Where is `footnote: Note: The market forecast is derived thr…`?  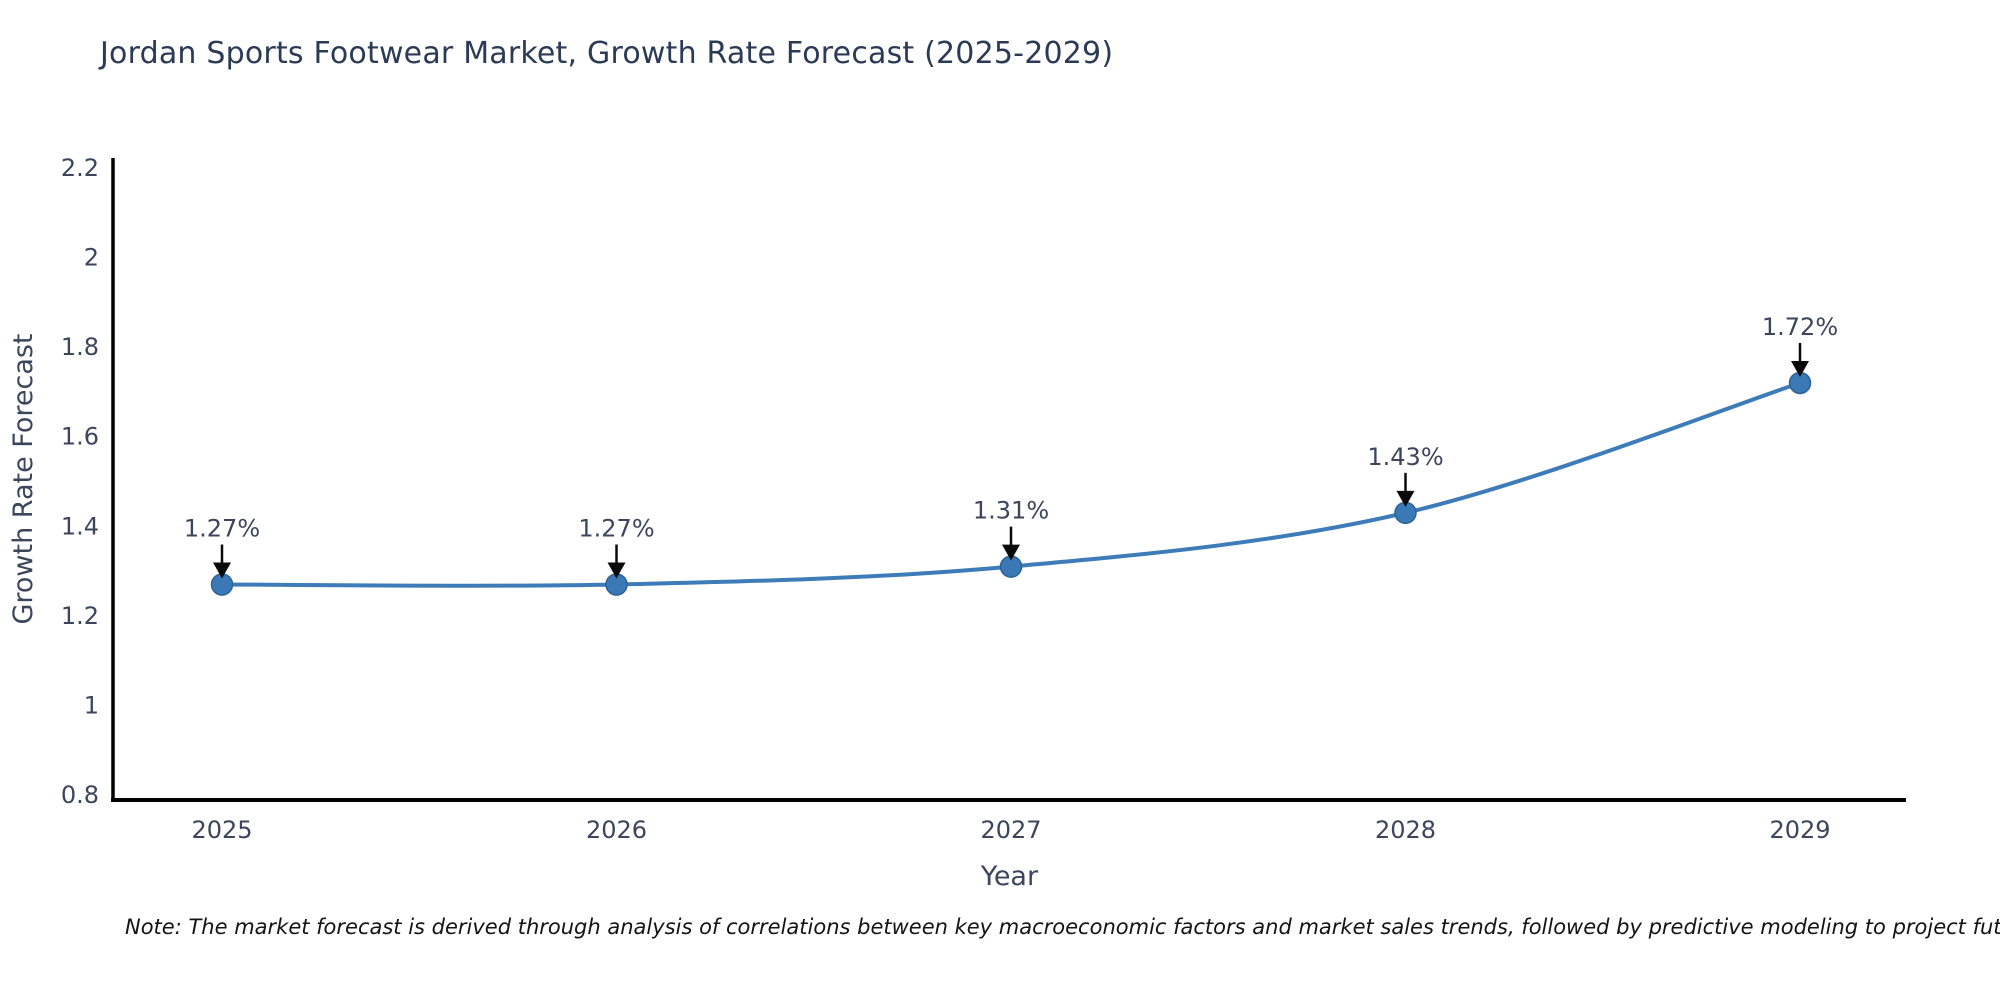 footnote: Note: The market forecast is derived thr… is located at coordinates (1062, 927).